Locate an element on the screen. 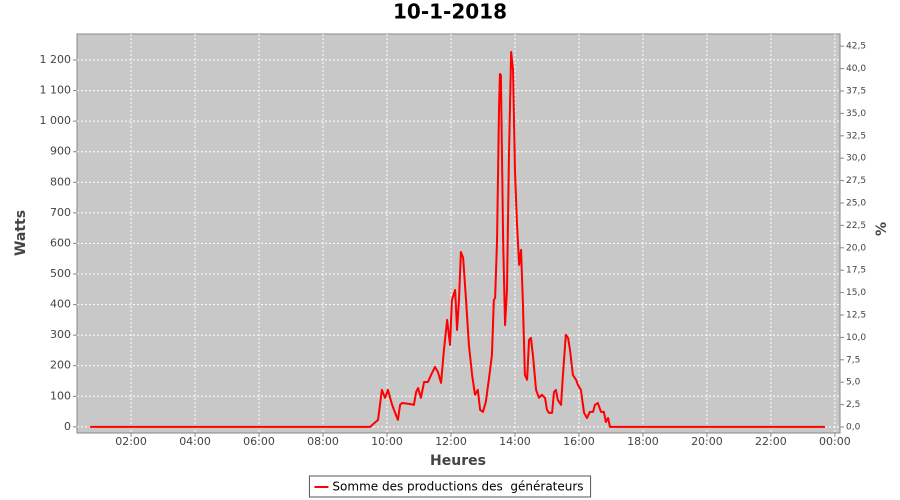 The height and width of the screenshot is (500, 900). y2-tick-label: 0,0 is located at coordinates (853, 427).